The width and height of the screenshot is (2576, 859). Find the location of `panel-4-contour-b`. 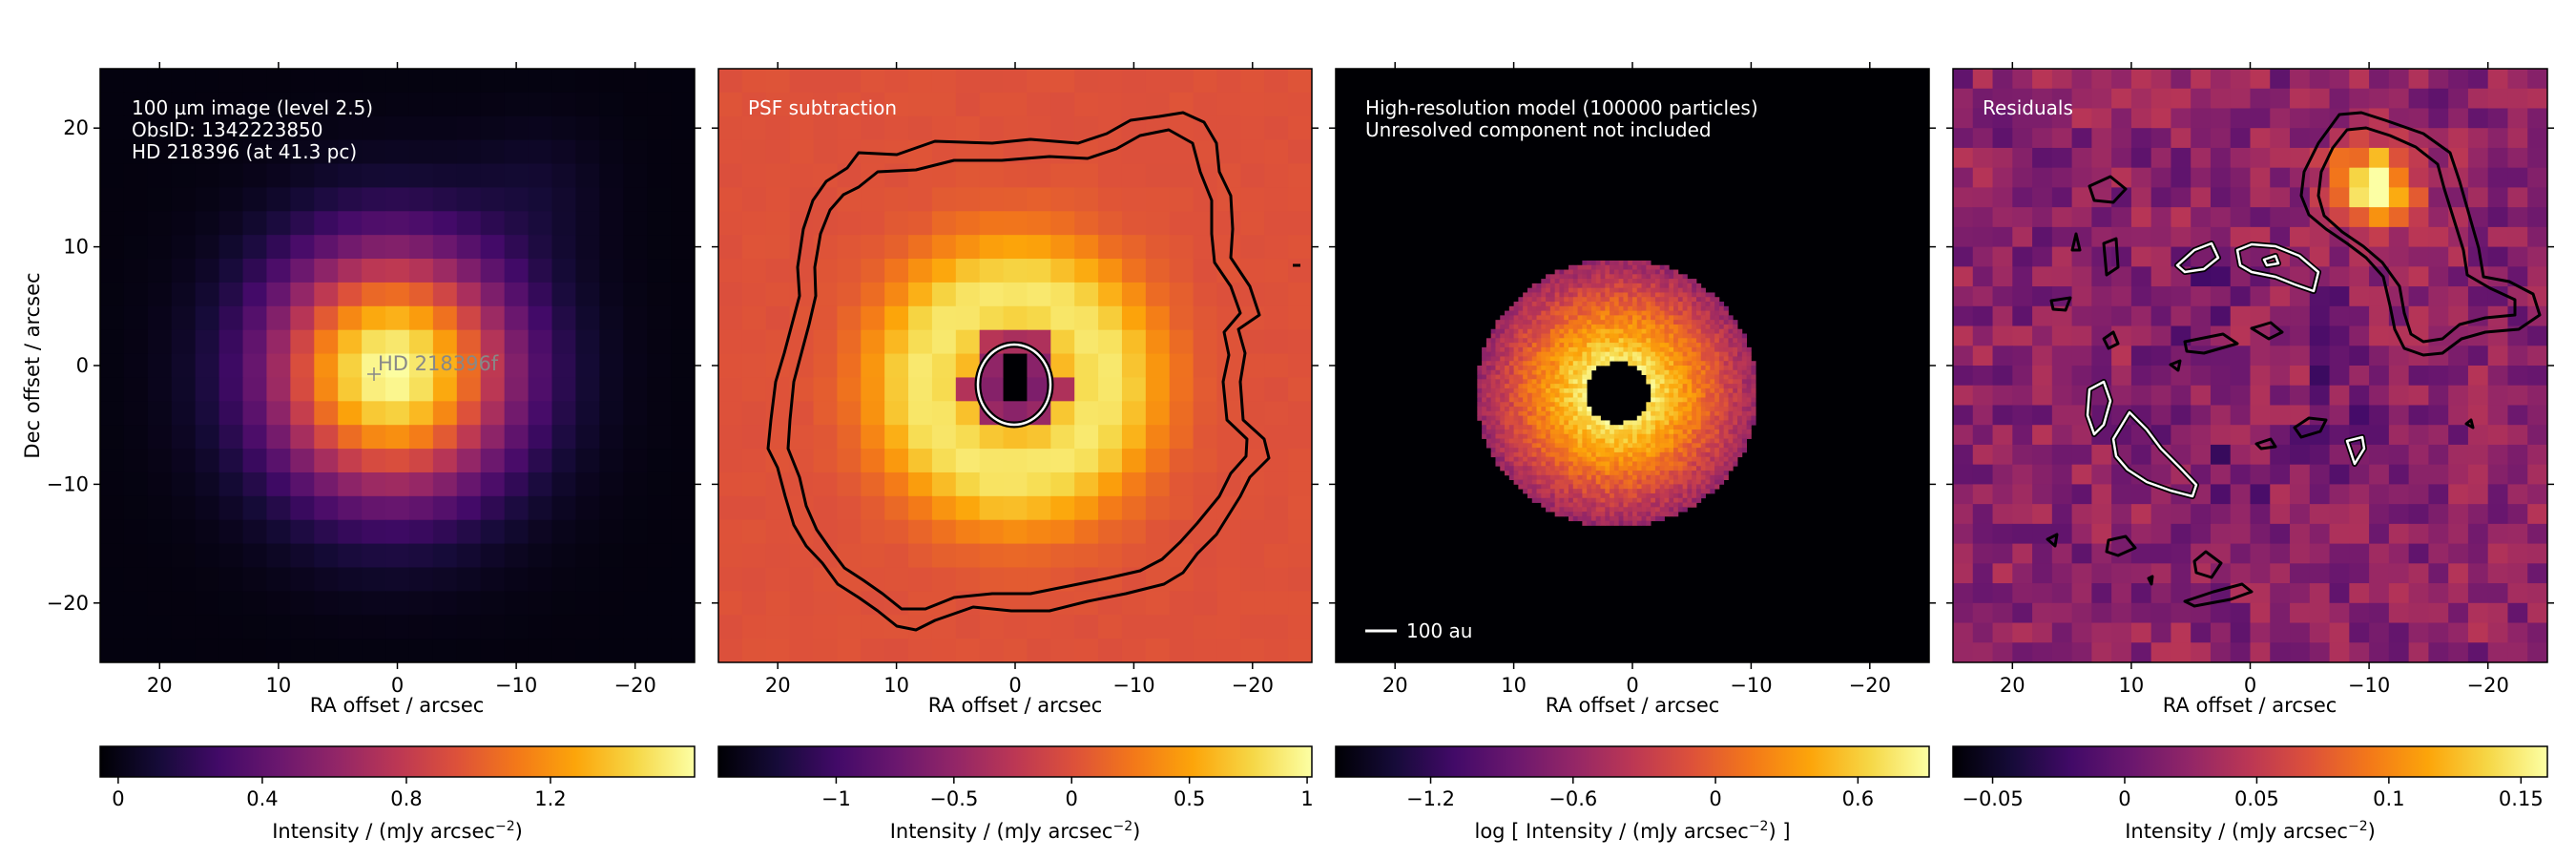

panel-4-contour-b is located at coordinates (2076, 242).